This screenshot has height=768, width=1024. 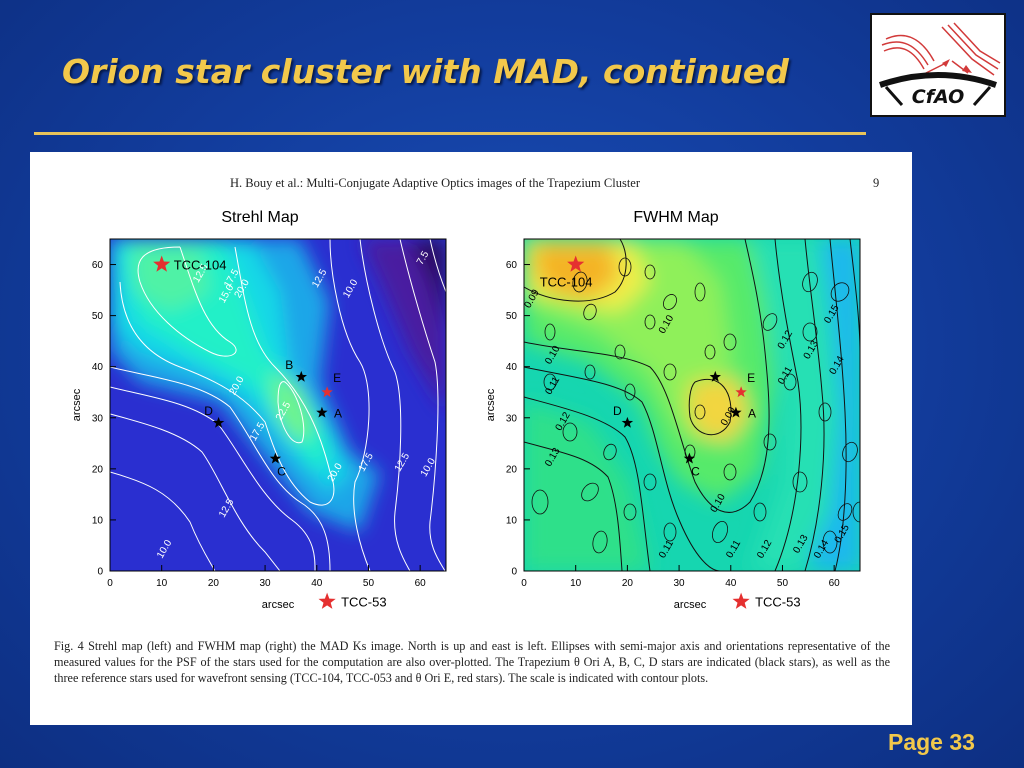 I want to click on fwhm-contours, so click(x=692, y=405).